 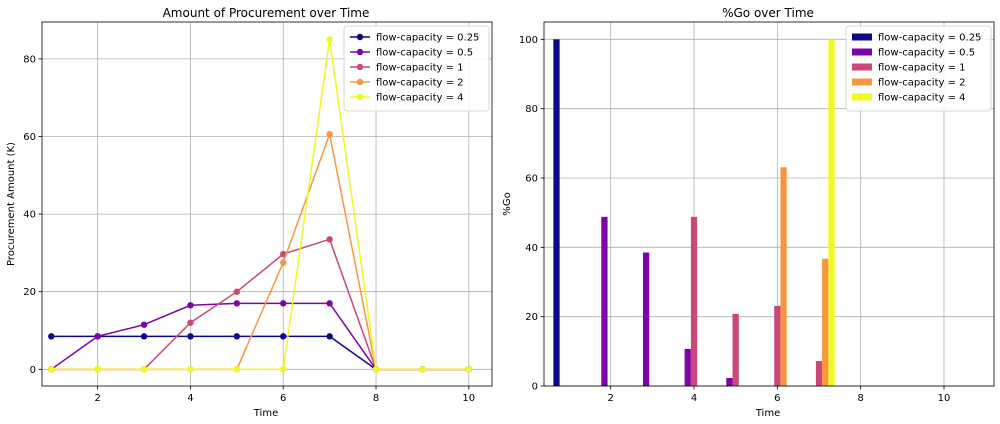 I want to click on y-tick-label: 100, so click(x=528, y=40).